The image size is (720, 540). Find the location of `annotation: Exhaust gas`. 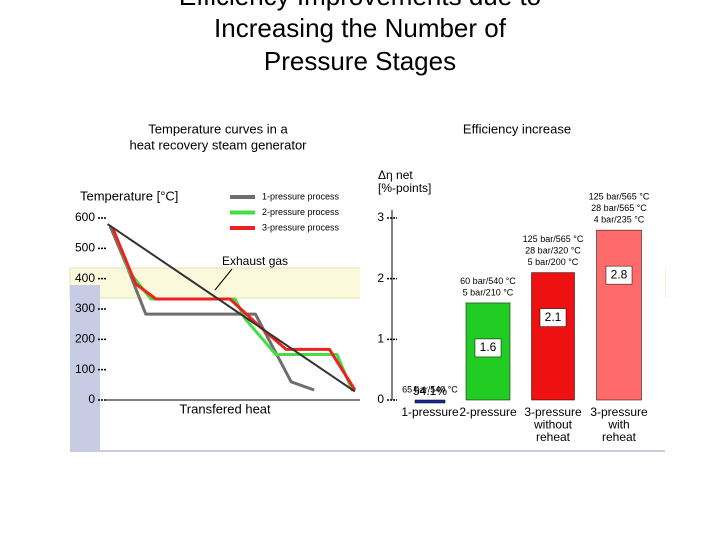

annotation: Exhaust gas is located at coordinates (255, 261).